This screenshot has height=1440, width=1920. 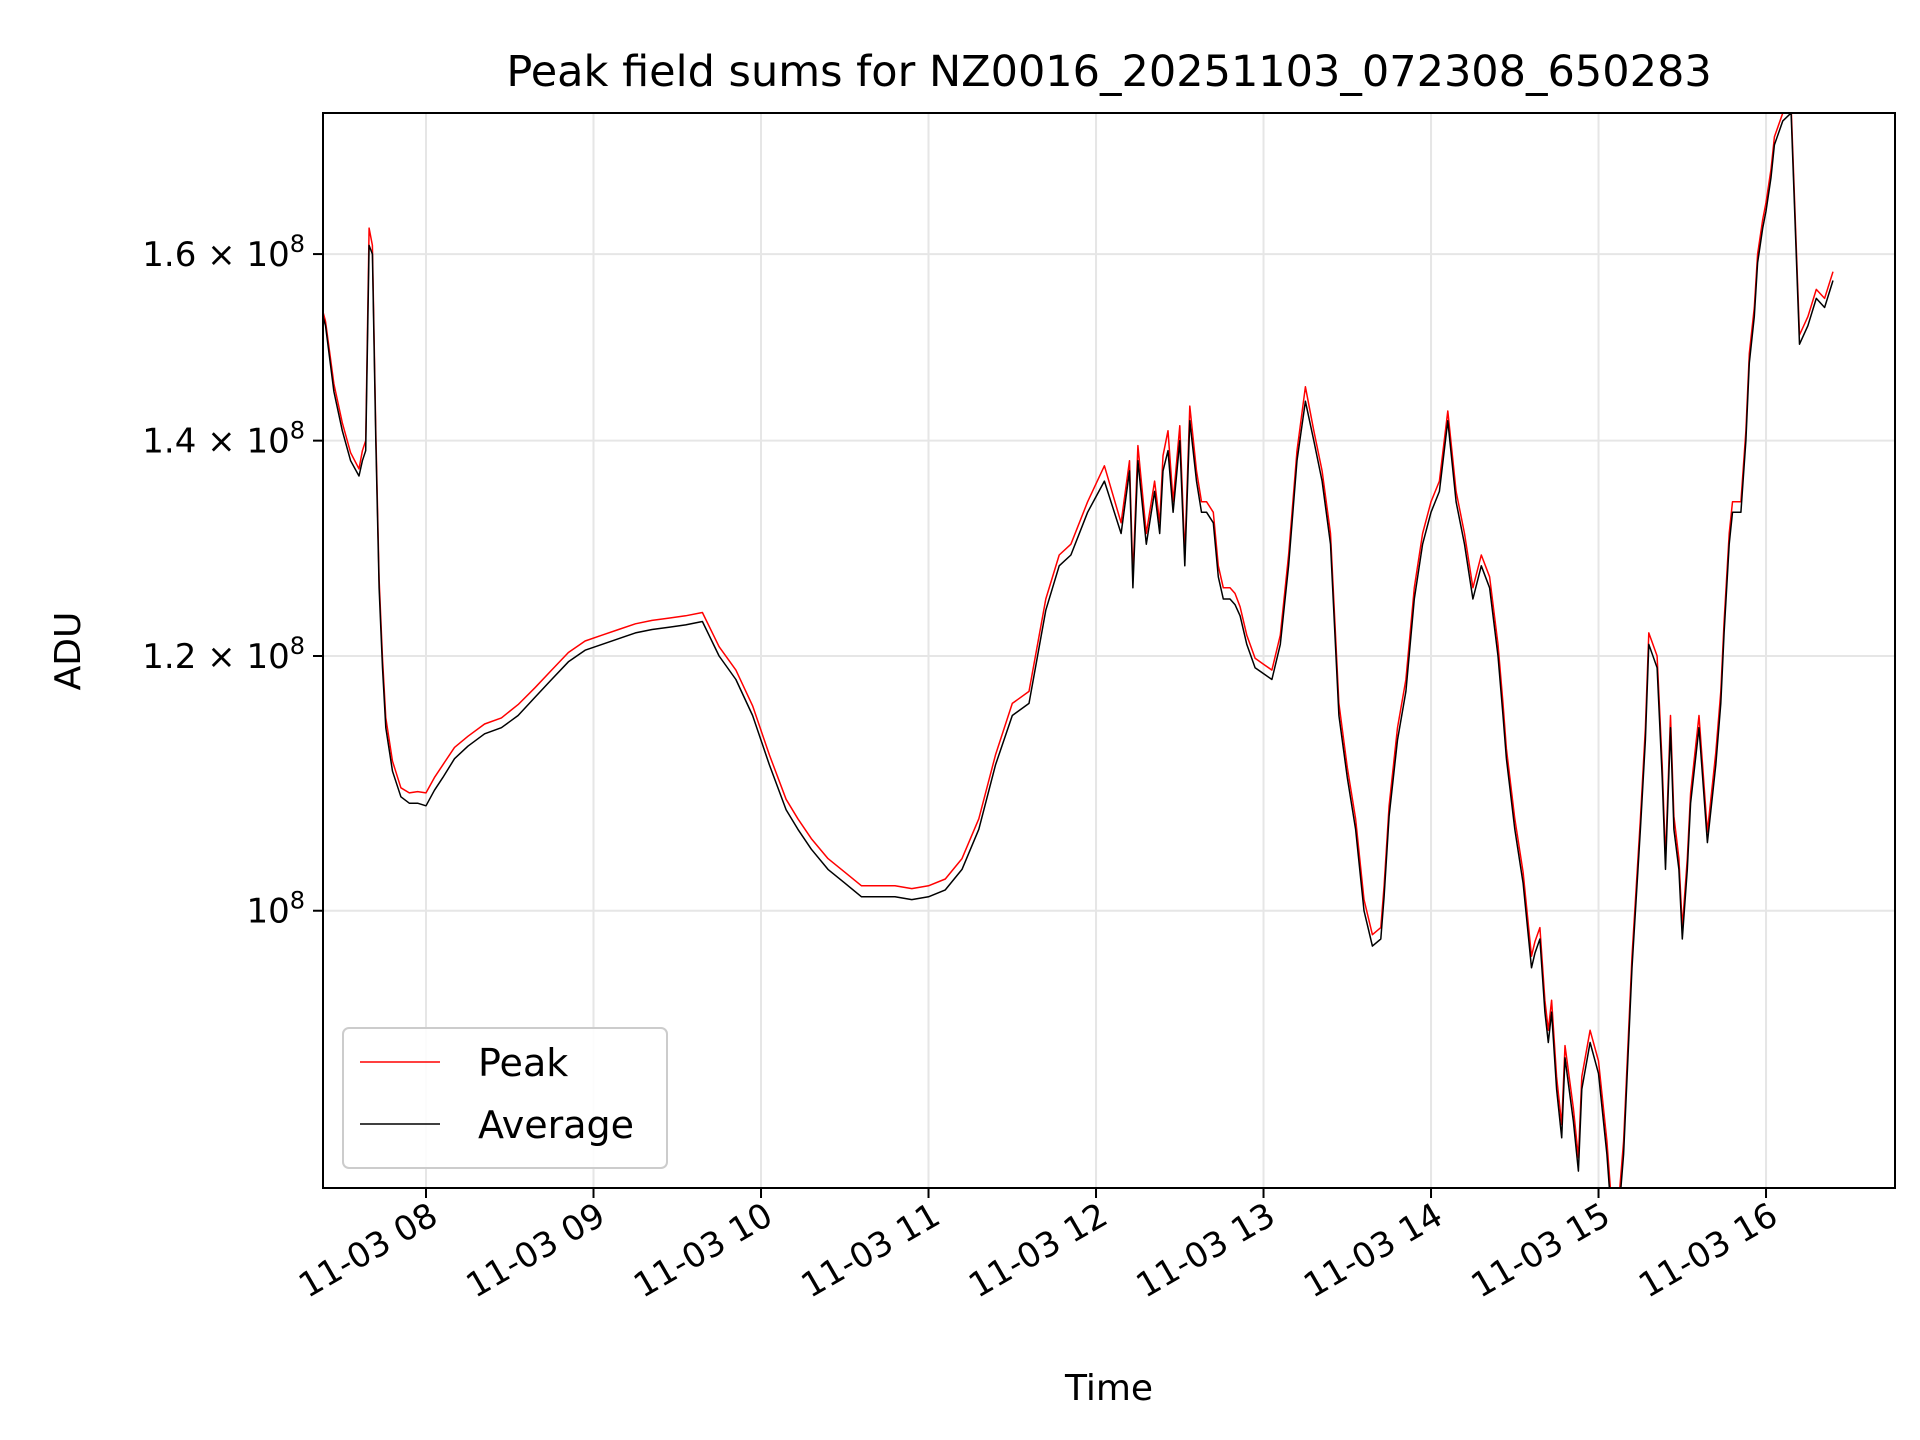 What do you see at coordinates (215, 442) in the screenshot?
I see `y-tick-mantissa: 1.4 × 10` at bounding box center [215, 442].